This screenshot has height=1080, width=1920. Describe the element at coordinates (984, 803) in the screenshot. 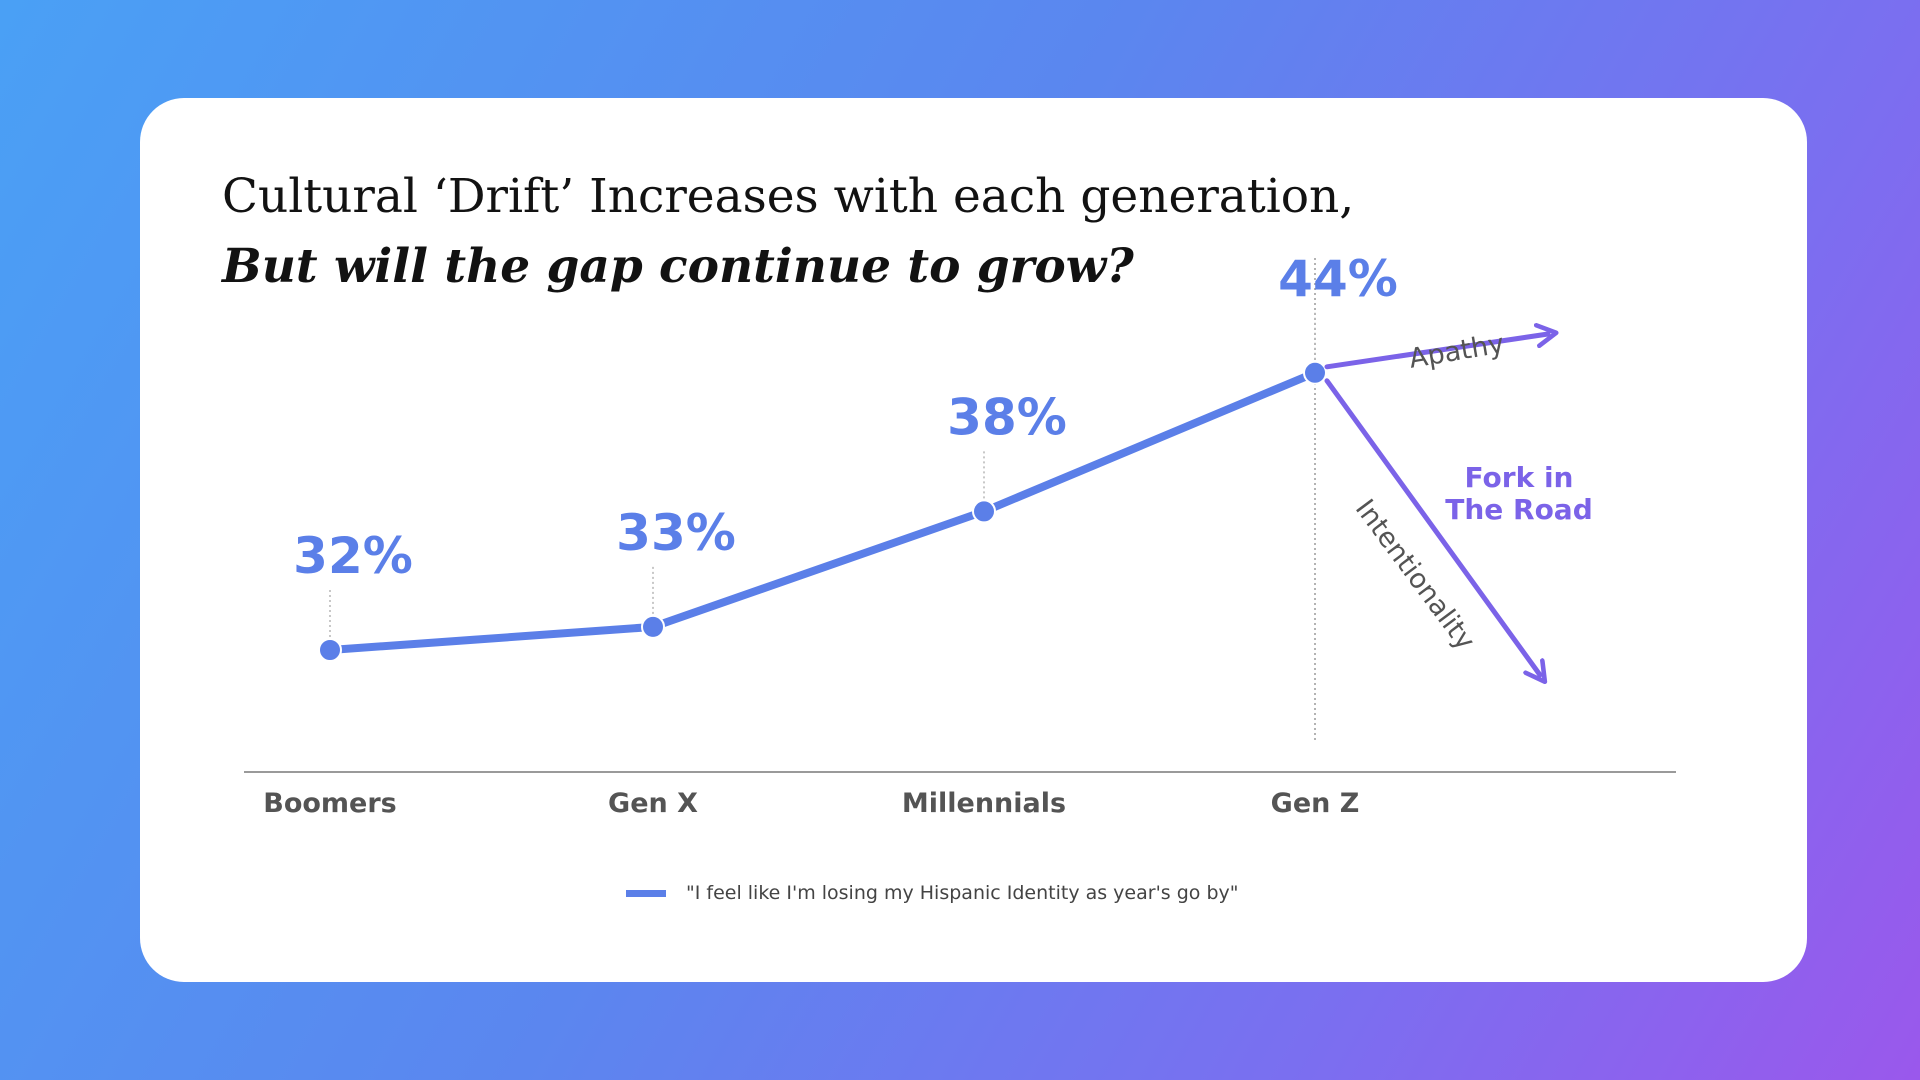

I see `x-tick-label: Millennials` at that location.